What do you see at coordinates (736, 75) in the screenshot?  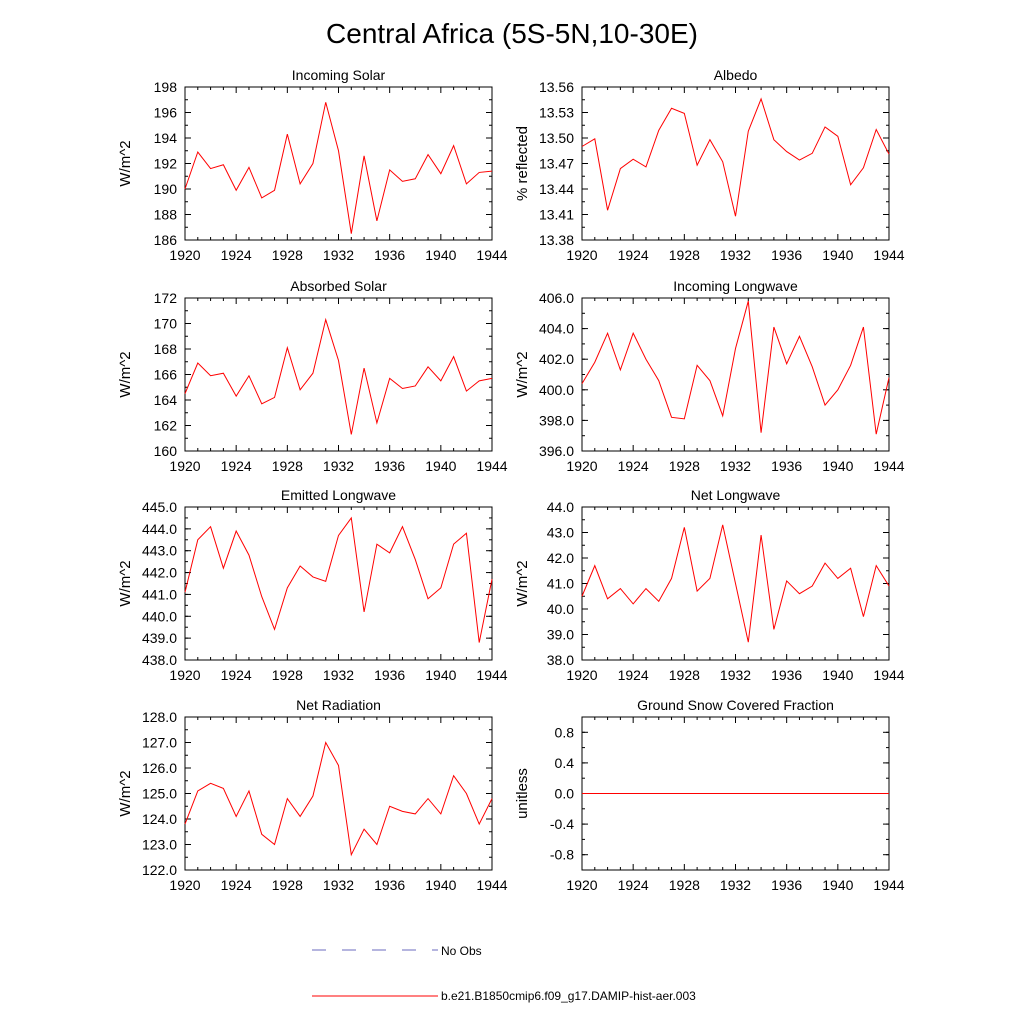 I see `panel-title: Albedo` at bounding box center [736, 75].